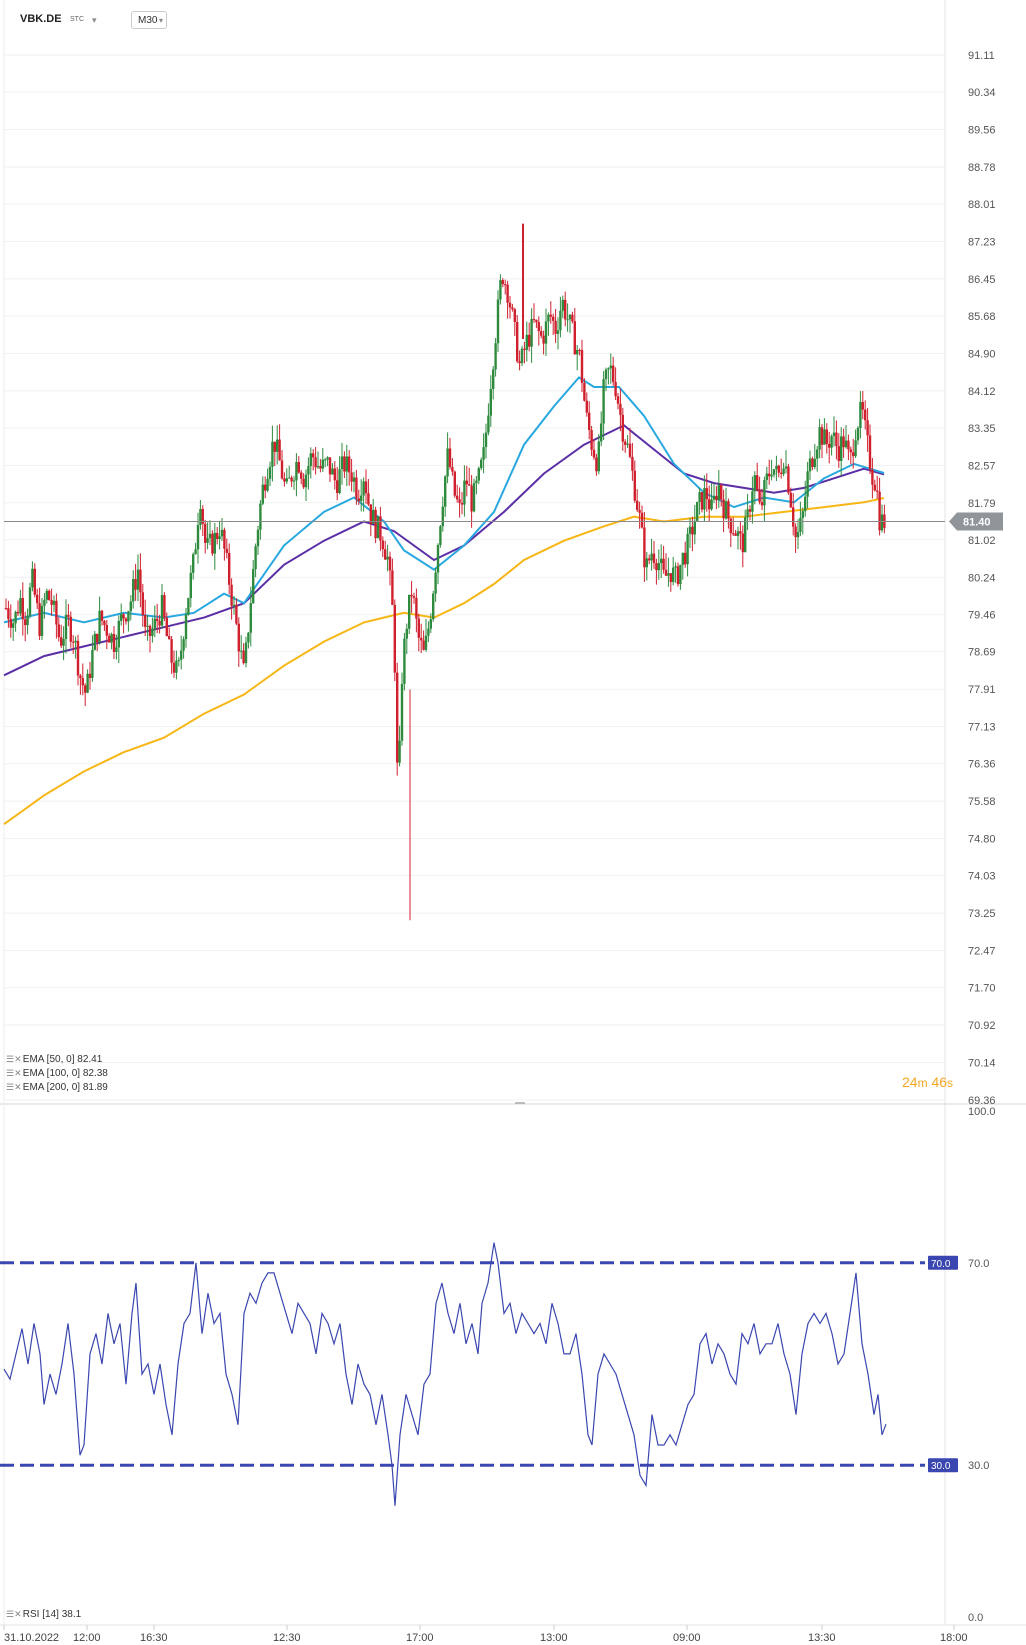 This screenshot has width=1026, height=1645. What do you see at coordinates (982, 952) in the screenshot?
I see `price-tick-label: 72.47` at bounding box center [982, 952].